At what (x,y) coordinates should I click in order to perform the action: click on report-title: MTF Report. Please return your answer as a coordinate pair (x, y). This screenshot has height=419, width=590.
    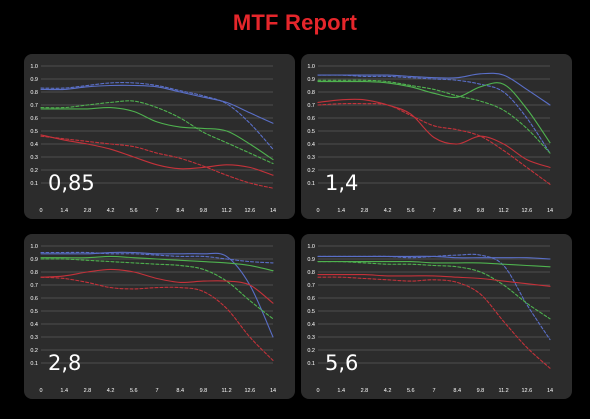
    Looking at the image, I should click on (295, 22).